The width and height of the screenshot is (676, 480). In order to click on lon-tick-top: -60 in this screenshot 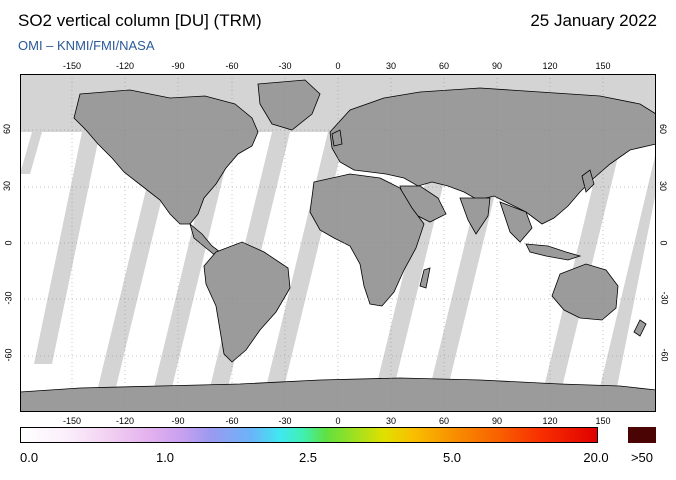, I will do `click(232, 66)`.